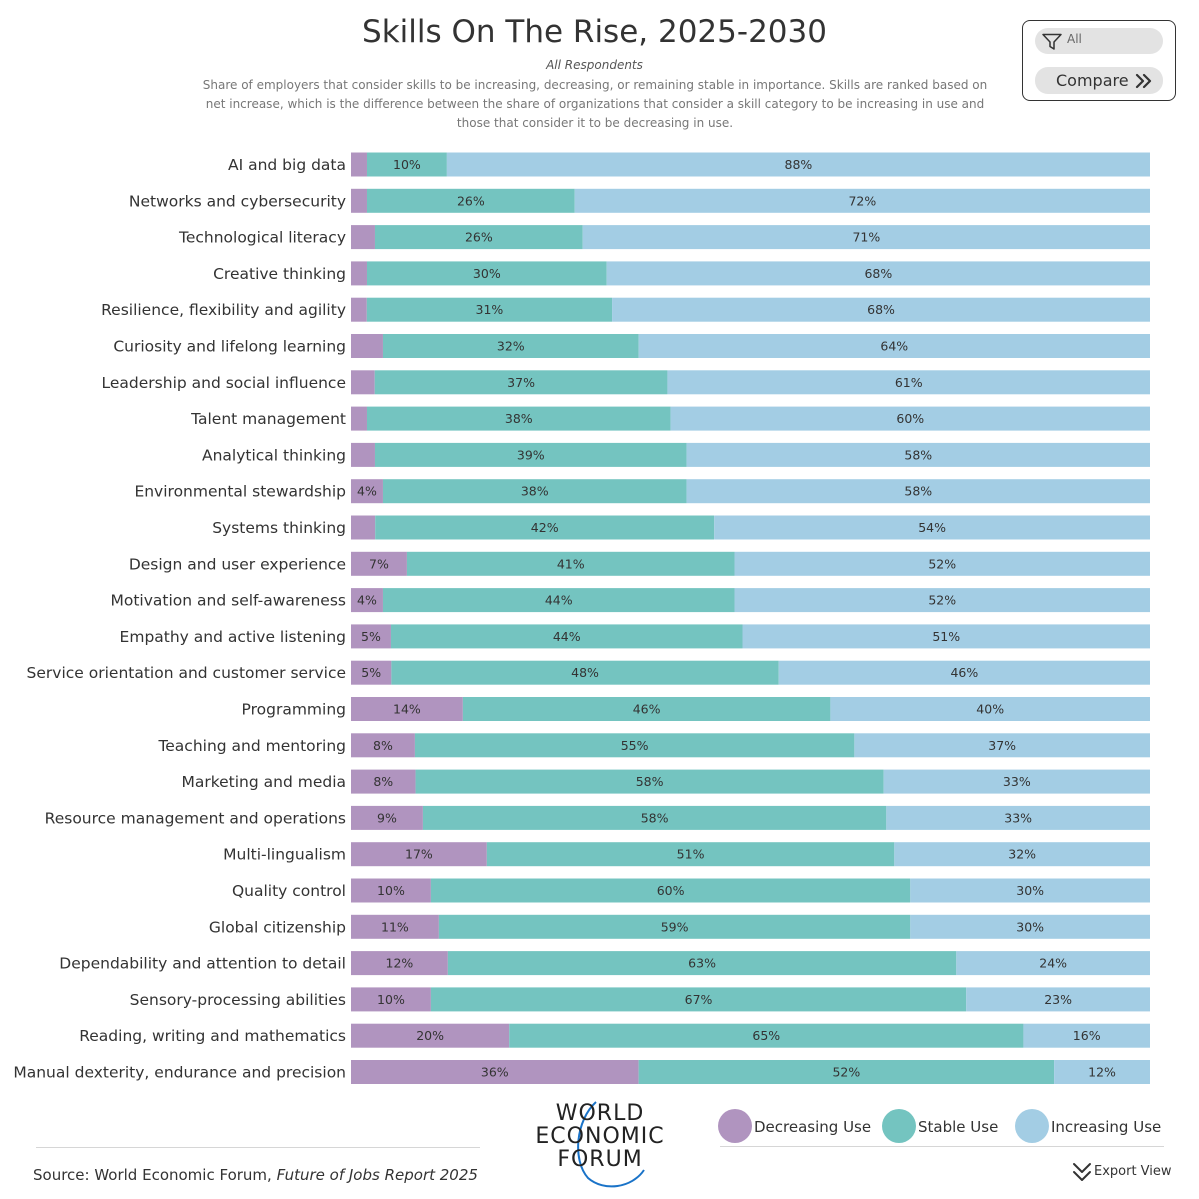 This screenshot has height=1199, width=1199. I want to click on category-label: Quality control, so click(289, 891).